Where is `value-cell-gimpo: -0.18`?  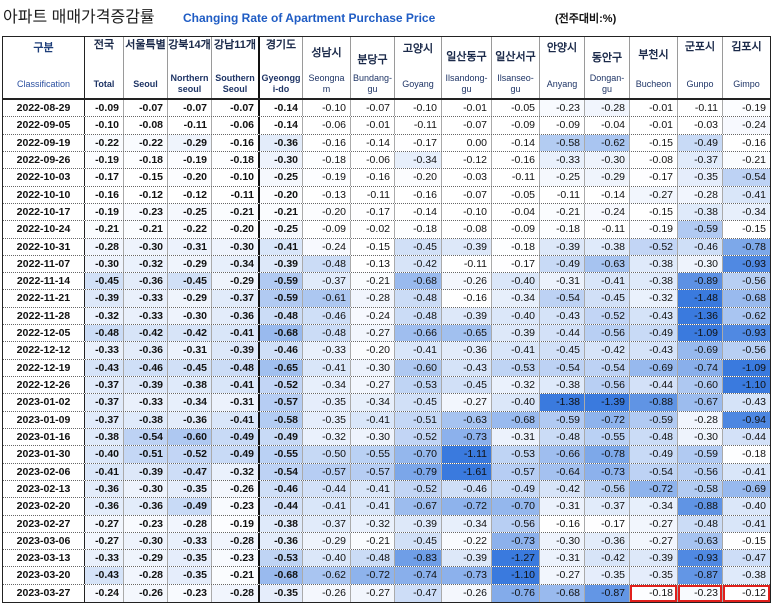
value-cell-gimpo: -0.18 is located at coordinates (746, 454).